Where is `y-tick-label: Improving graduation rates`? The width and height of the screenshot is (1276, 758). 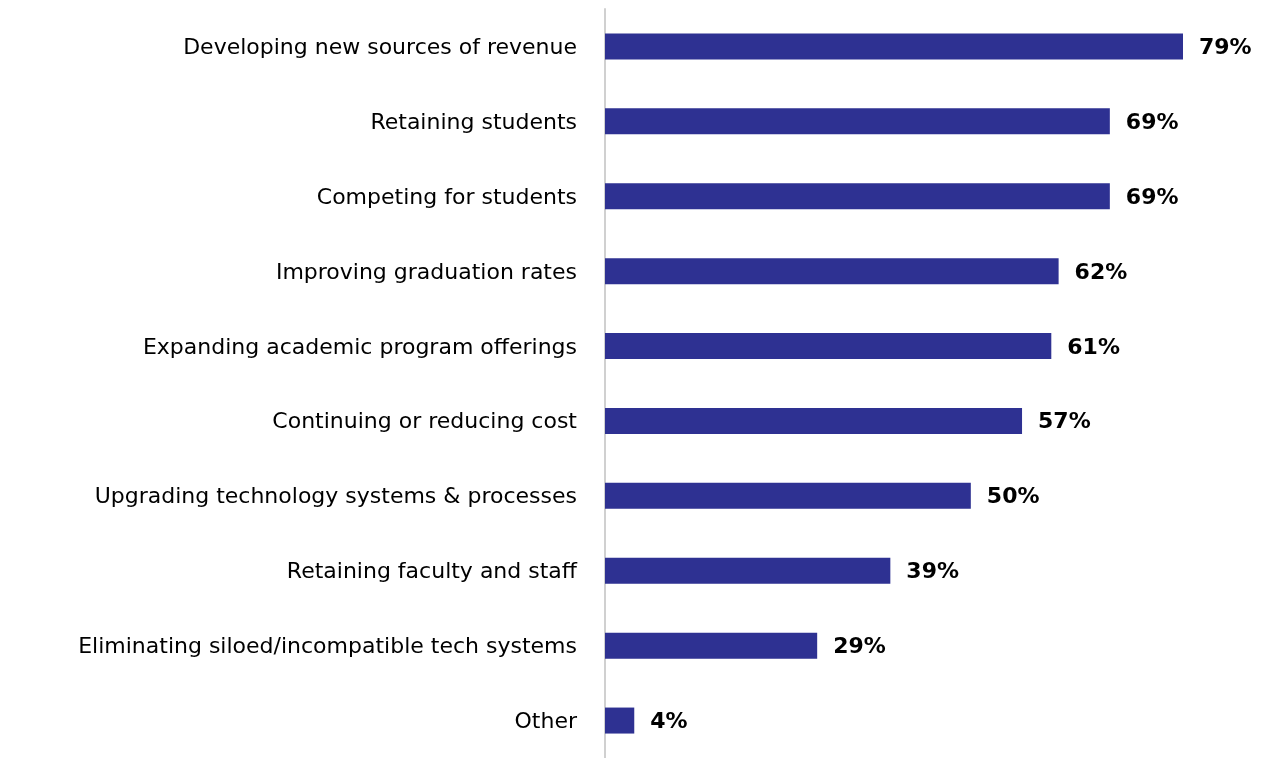
y-tick-label: Improving graduation rates is located at coordinates (426, 271).